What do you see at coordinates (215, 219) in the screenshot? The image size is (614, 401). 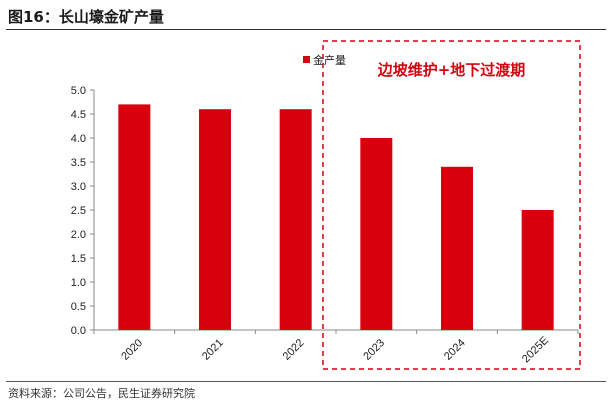 I see `bar-2021` at bounding box center [215, 219].